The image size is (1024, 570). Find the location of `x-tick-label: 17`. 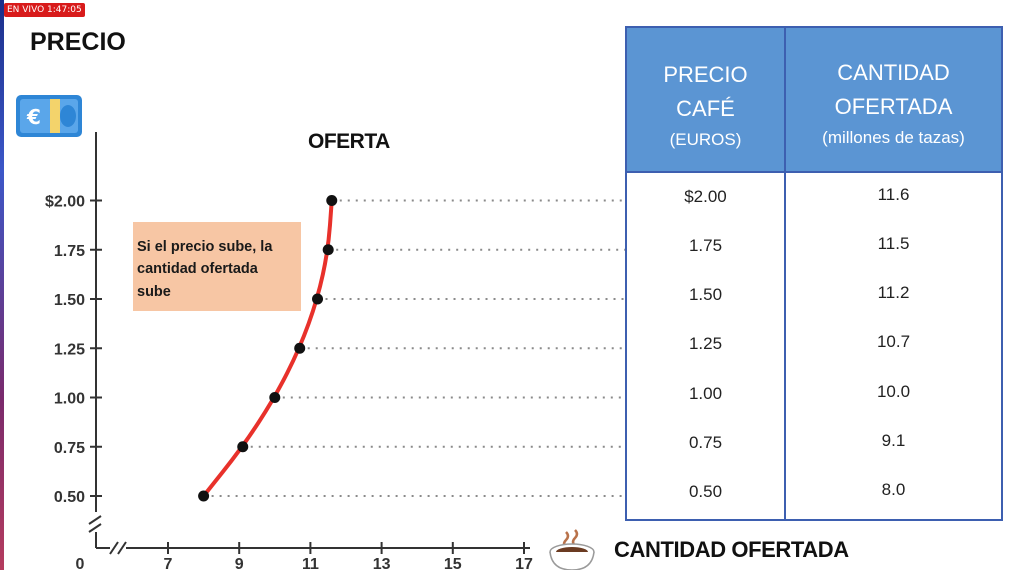

x-tick-label: 17 is located at coordinates (524, 563).